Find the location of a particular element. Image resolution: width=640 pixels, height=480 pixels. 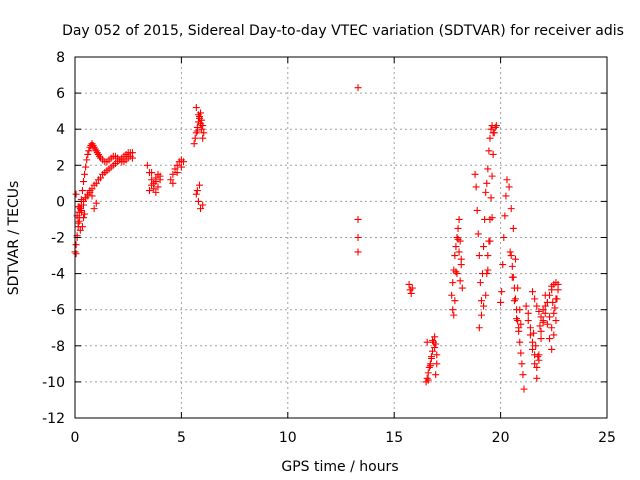

y-tick-label: 8 is located at coordinates (60, 58).